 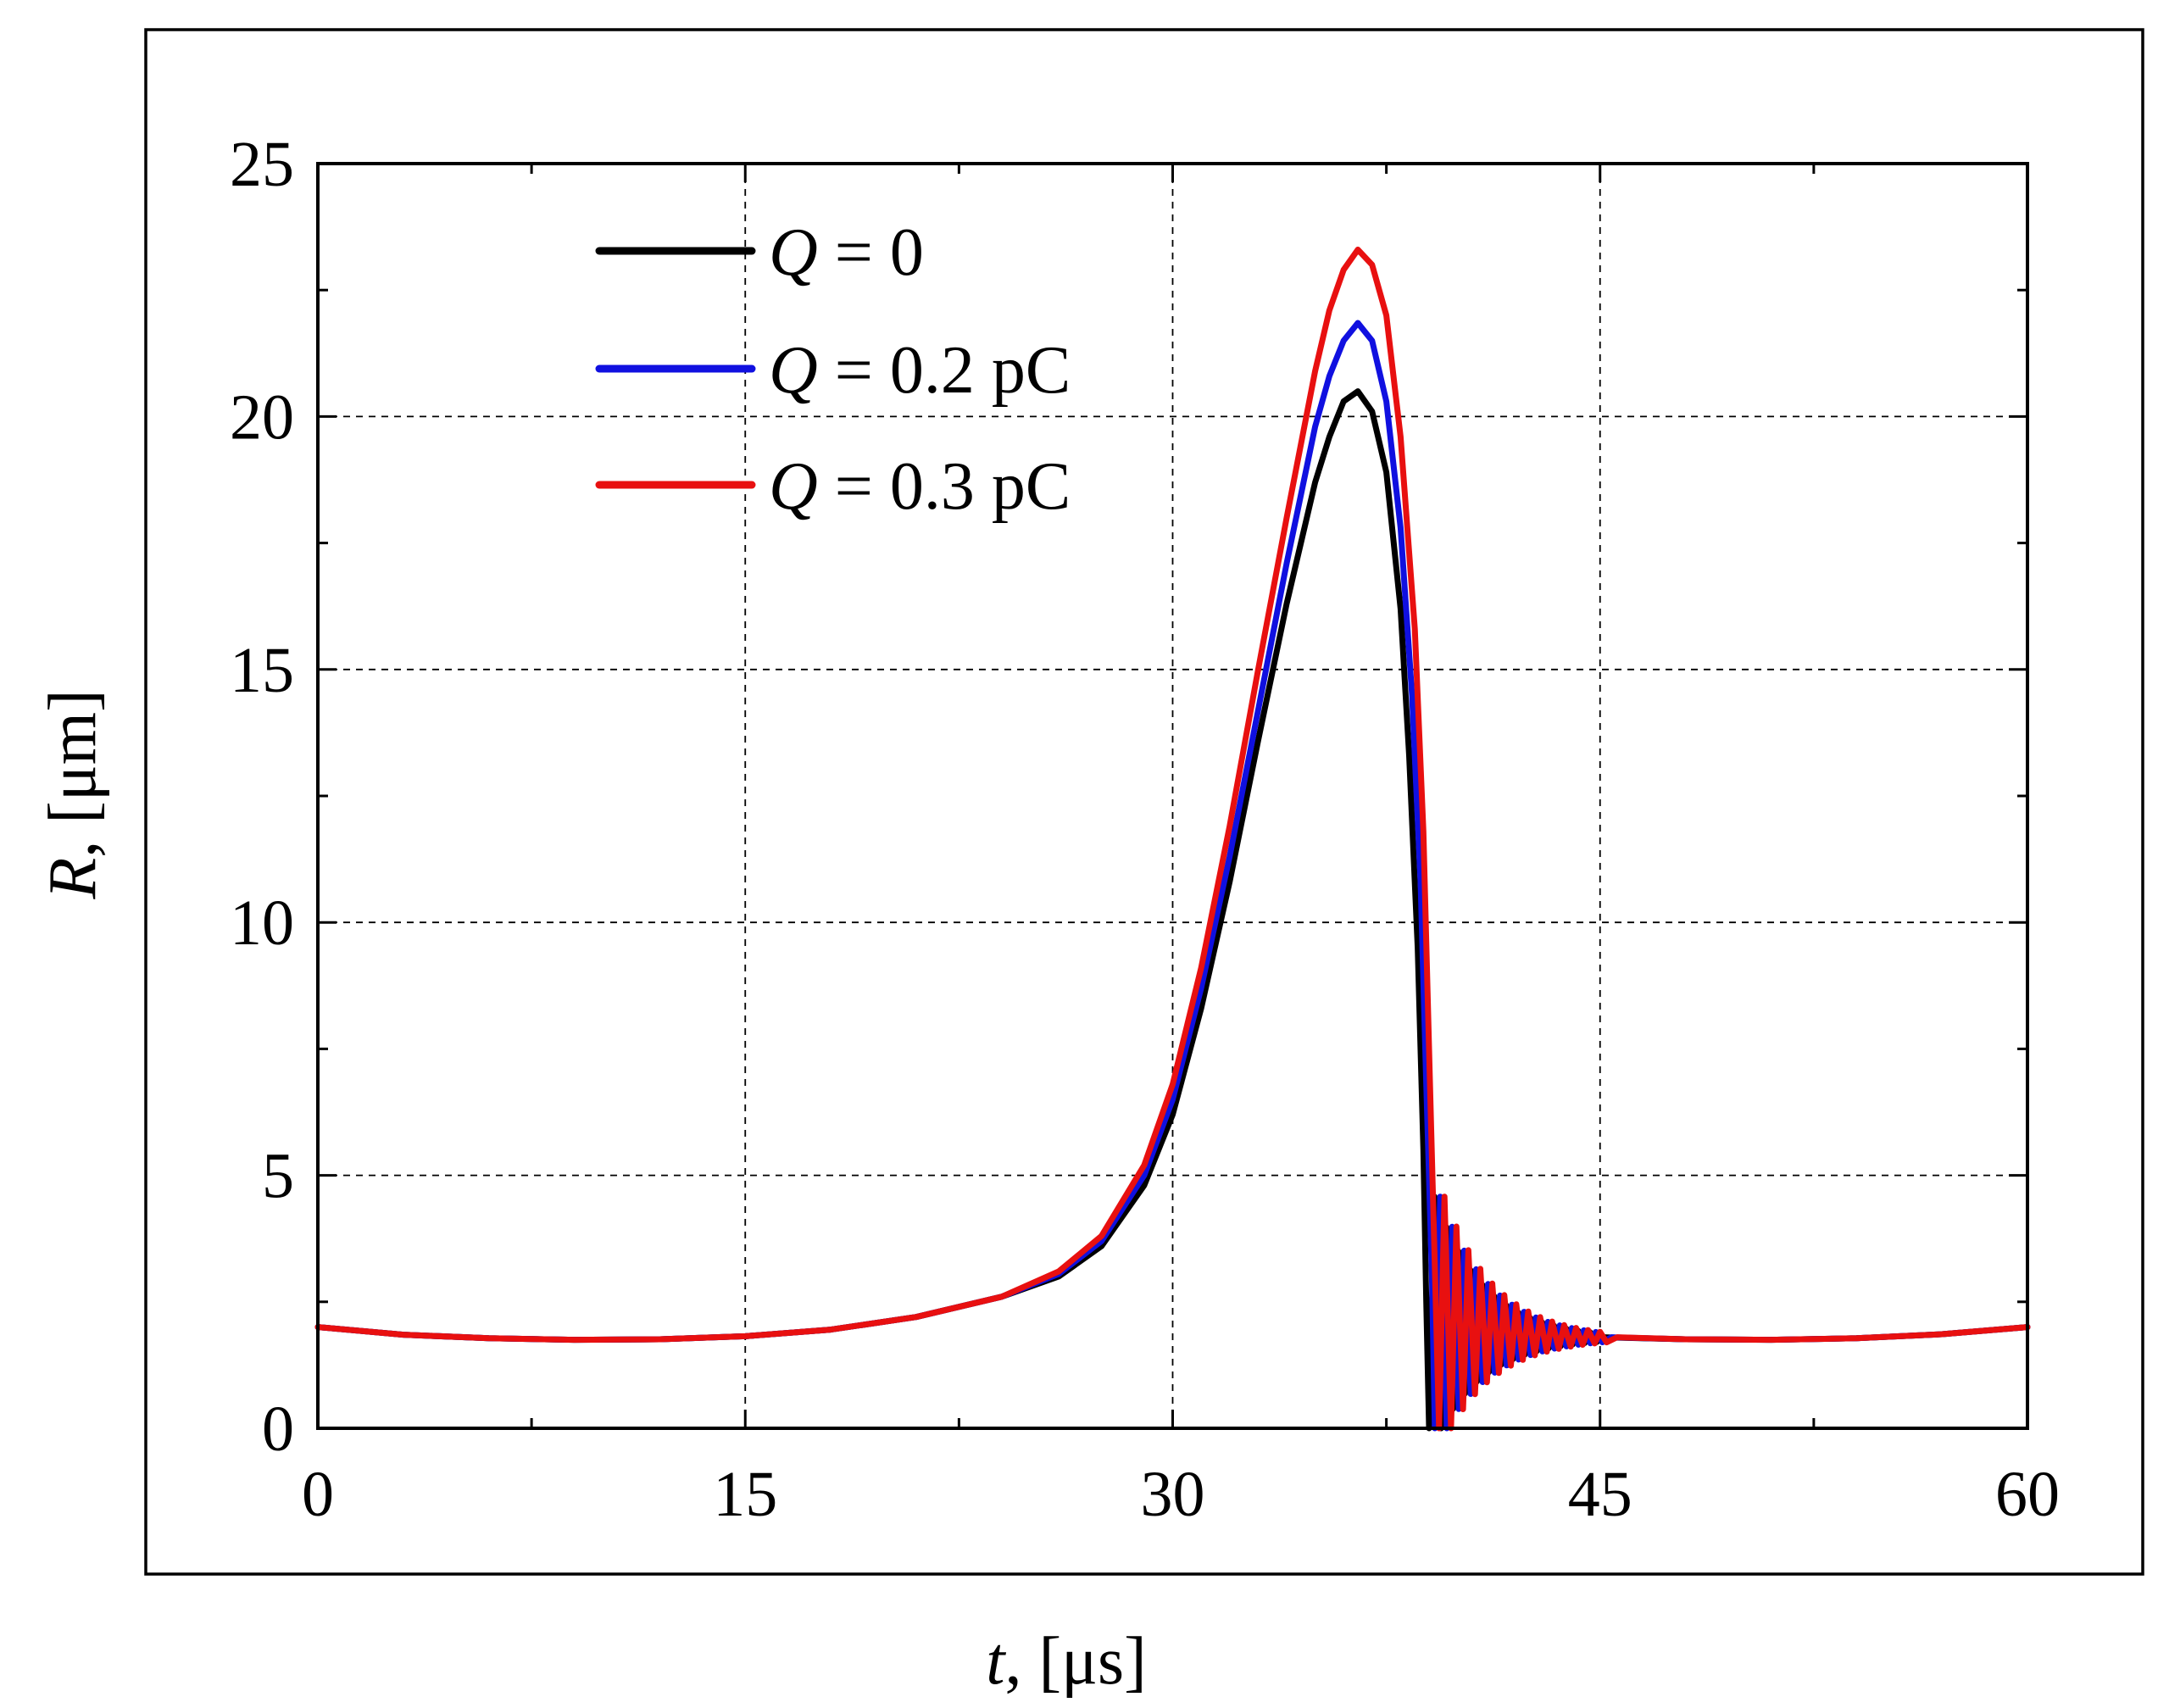 What do you see at coordinates (1173, 1494) in the screenshot?
I see `x-tick-label: 30` at bounding box center [1173, 1494].